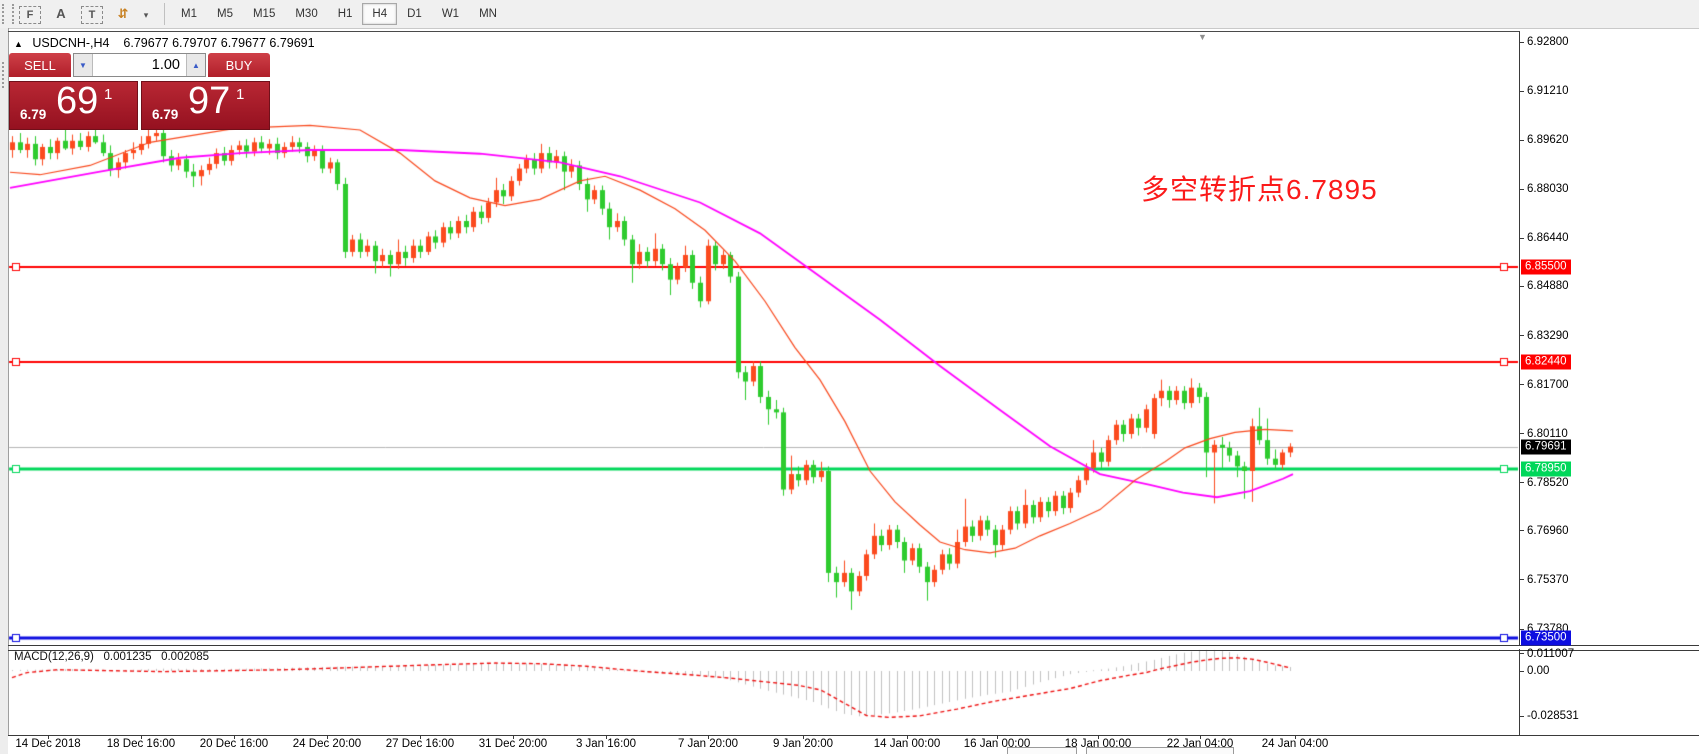 This screenshot has height=754, width=1699. I want to click on price-tick-label: 6.92800, so click(1548, 42).